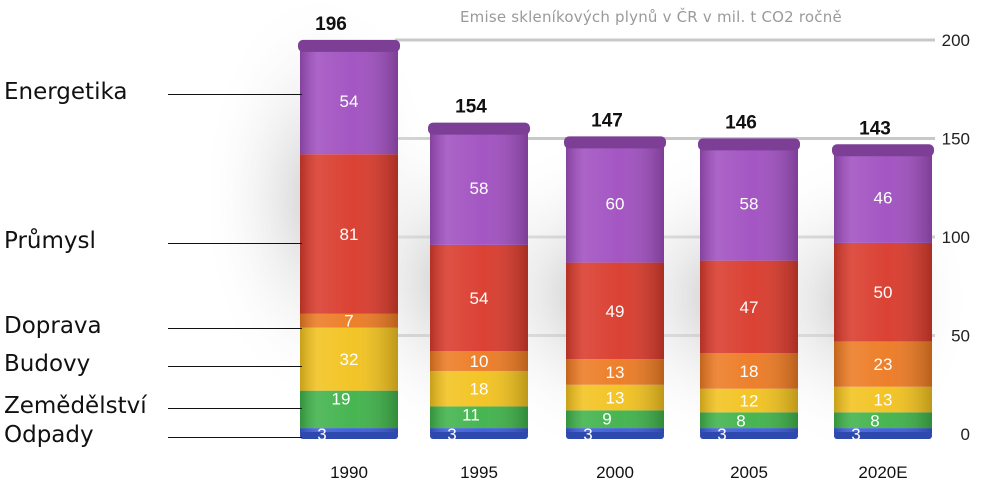 The width and height of the screenshot is (986, 486). What do you see at coordinates (749, 472) in the screenshot?
I see `x-tick-label: 2005` at bounding box center [749, 472].